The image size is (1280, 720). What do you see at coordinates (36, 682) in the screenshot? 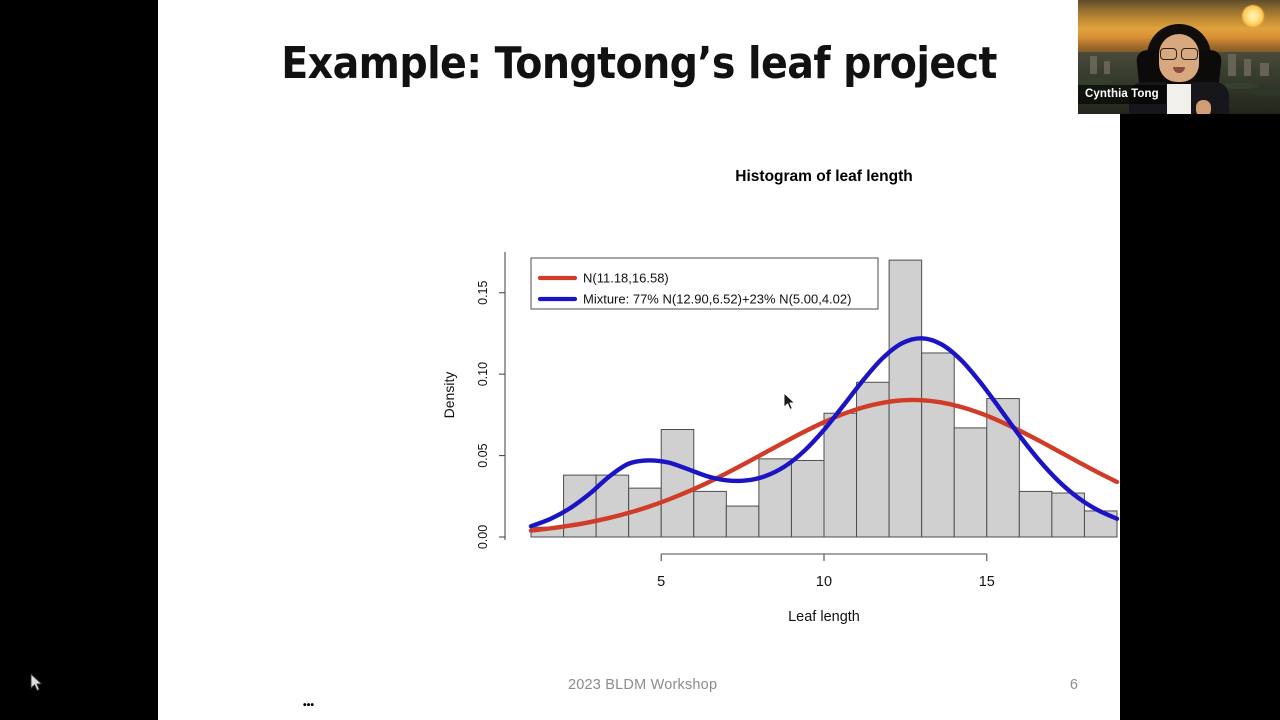
I see `mouse-cursor-desktop` at bounding box center [36, 682].